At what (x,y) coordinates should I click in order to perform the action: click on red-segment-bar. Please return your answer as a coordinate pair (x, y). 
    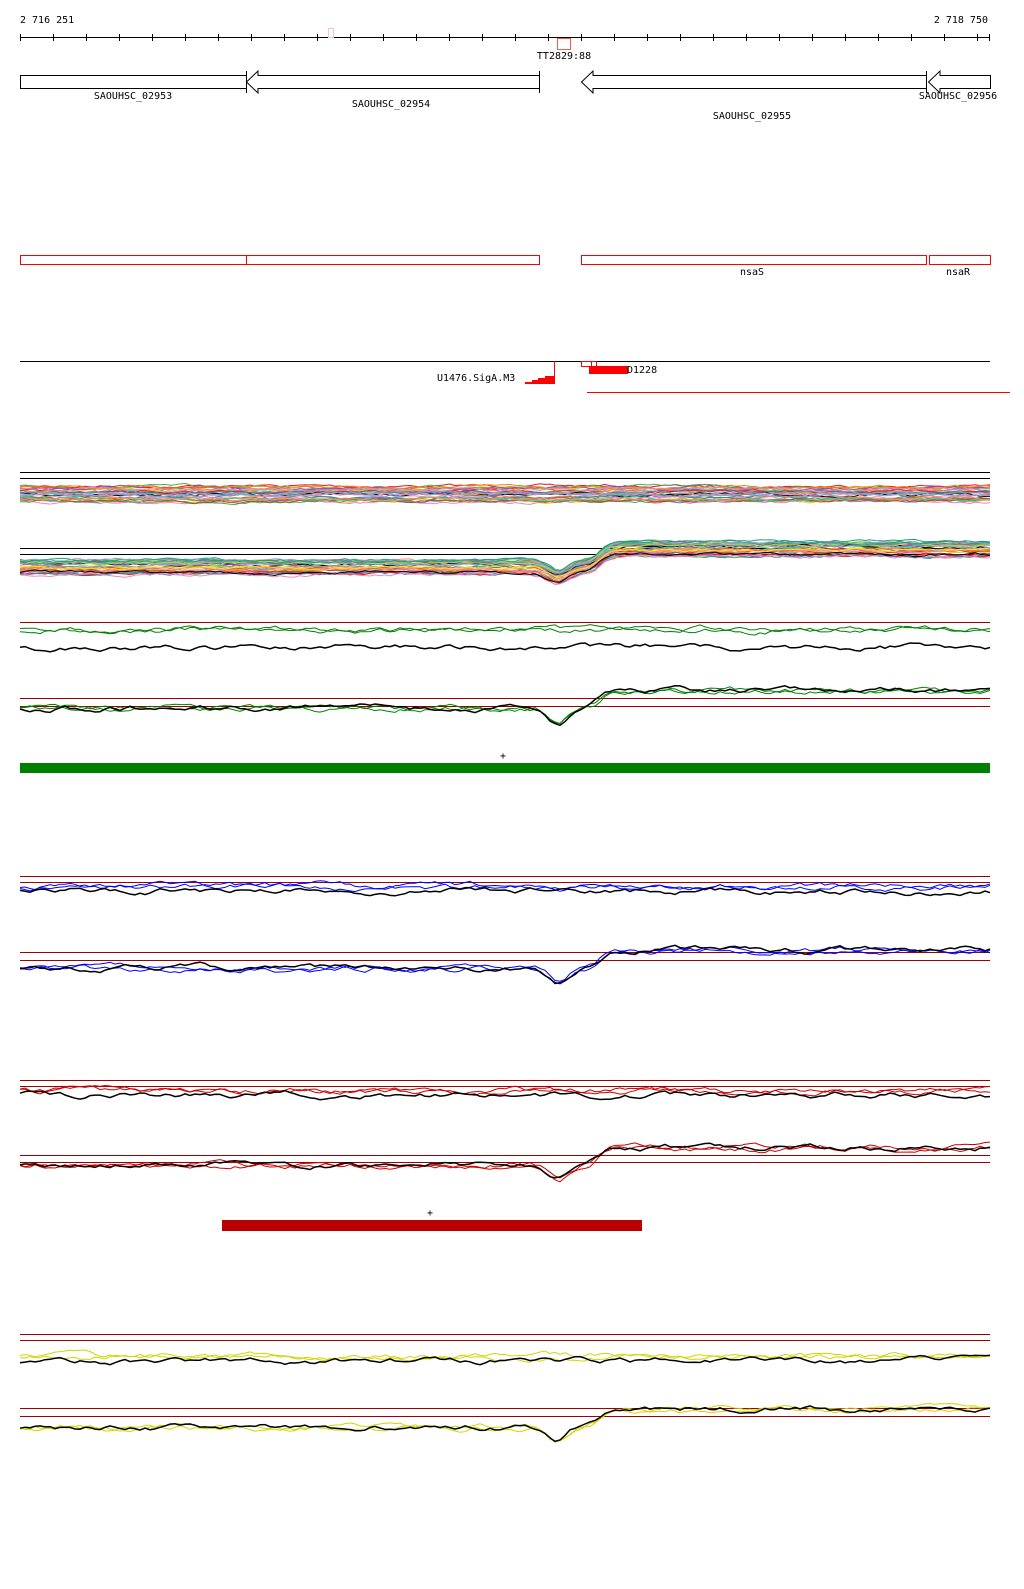
    Looking at the image, I should click on (432, 1225).